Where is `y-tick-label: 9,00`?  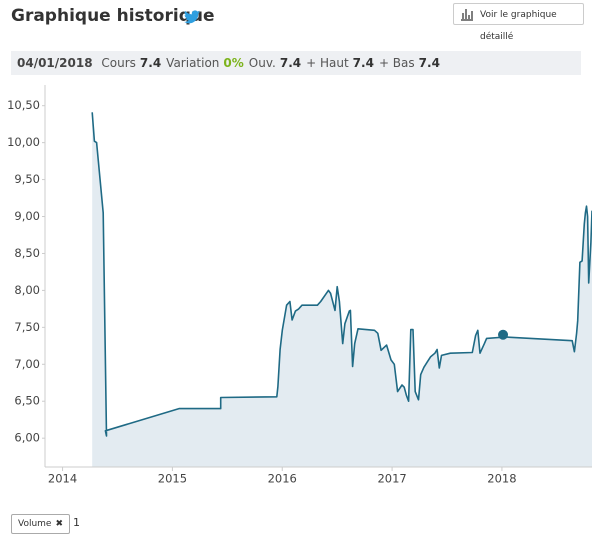 y-tick-label: 9,00 is located at coordinates (27, 216).